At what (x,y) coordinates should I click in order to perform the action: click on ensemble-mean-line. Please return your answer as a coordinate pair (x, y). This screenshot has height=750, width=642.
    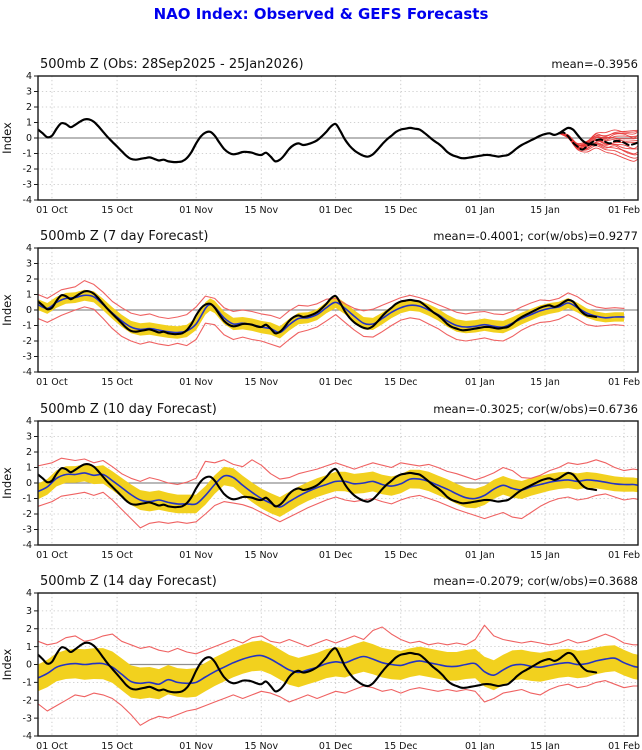
    Looking at the image, I should click on (597, 141).